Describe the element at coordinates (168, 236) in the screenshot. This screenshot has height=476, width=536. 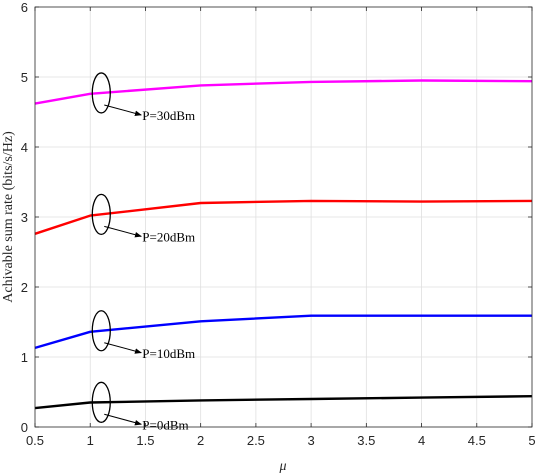
I see `series-annotation-label: P=20dBm` at that location.